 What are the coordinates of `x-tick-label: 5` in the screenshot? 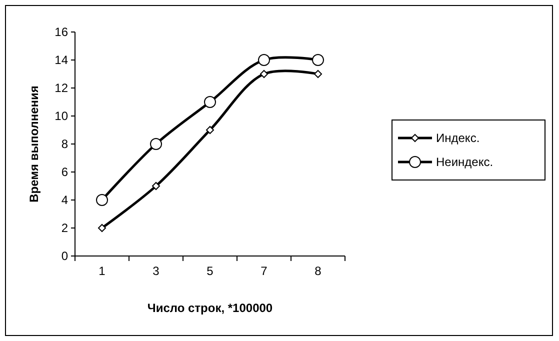 It's located at (210, 271).